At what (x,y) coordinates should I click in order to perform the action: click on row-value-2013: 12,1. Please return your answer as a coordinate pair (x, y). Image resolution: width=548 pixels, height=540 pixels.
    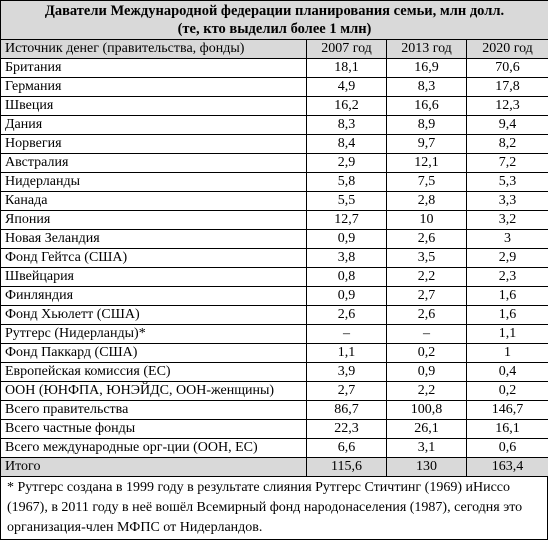
    Looking at the image, I should click on (427, 163).